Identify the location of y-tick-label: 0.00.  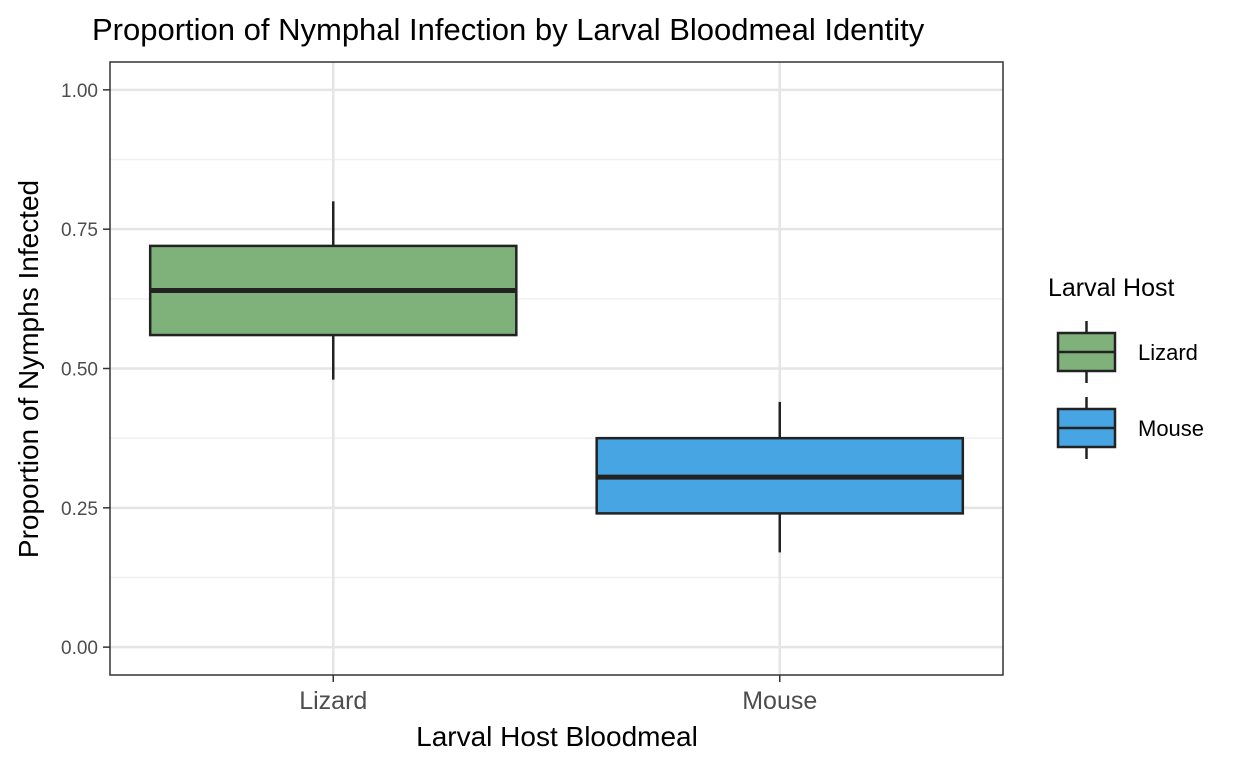
(79, 648).